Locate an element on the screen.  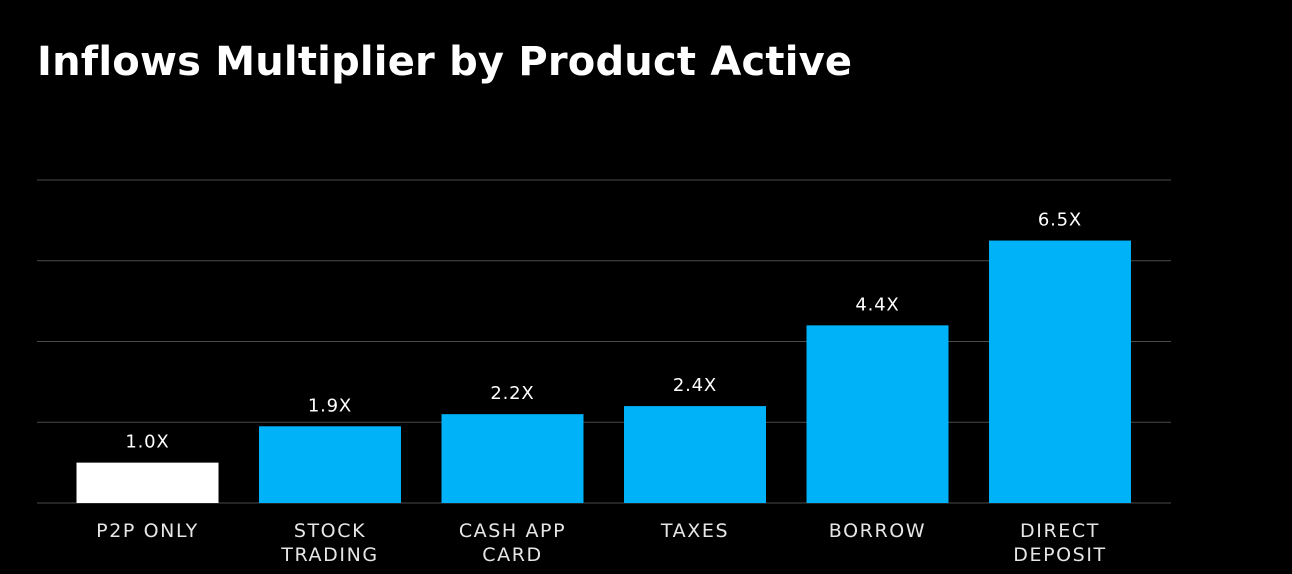
x-tick-label: DIRECT DEPOSIT is located at coordinates (1060, 543).